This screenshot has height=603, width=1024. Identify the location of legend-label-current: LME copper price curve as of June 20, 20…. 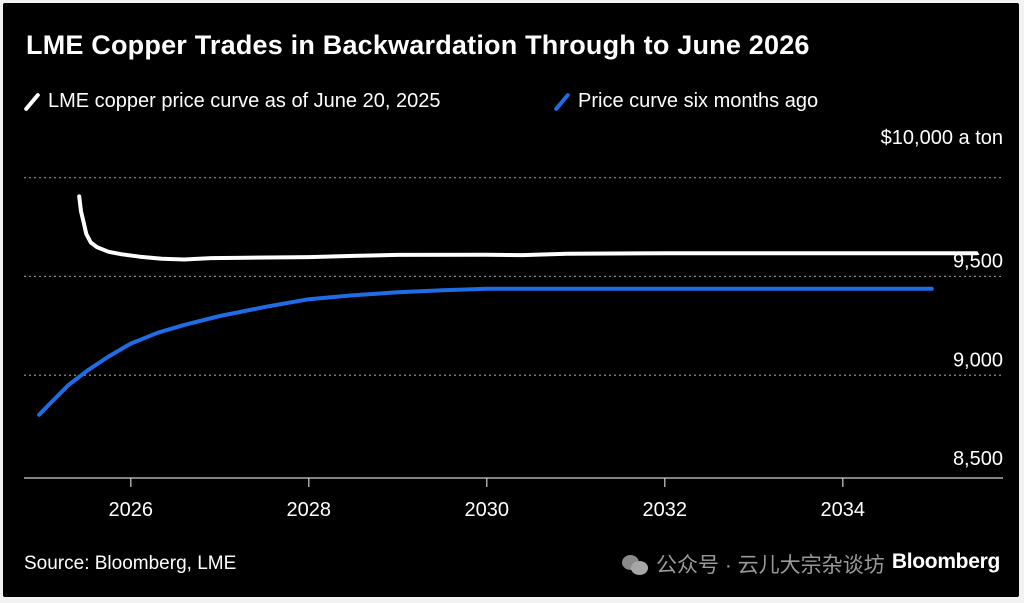
(244, 101).